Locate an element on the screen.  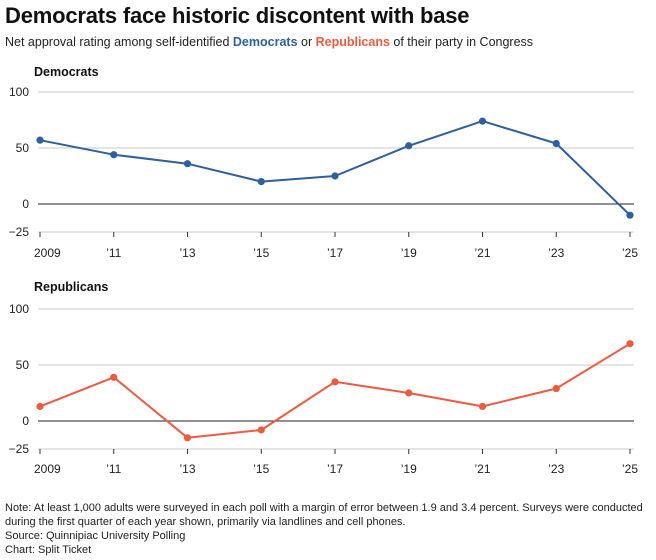
footer-credit: Chart: Split Ticket is located at coordinates (48, 550).